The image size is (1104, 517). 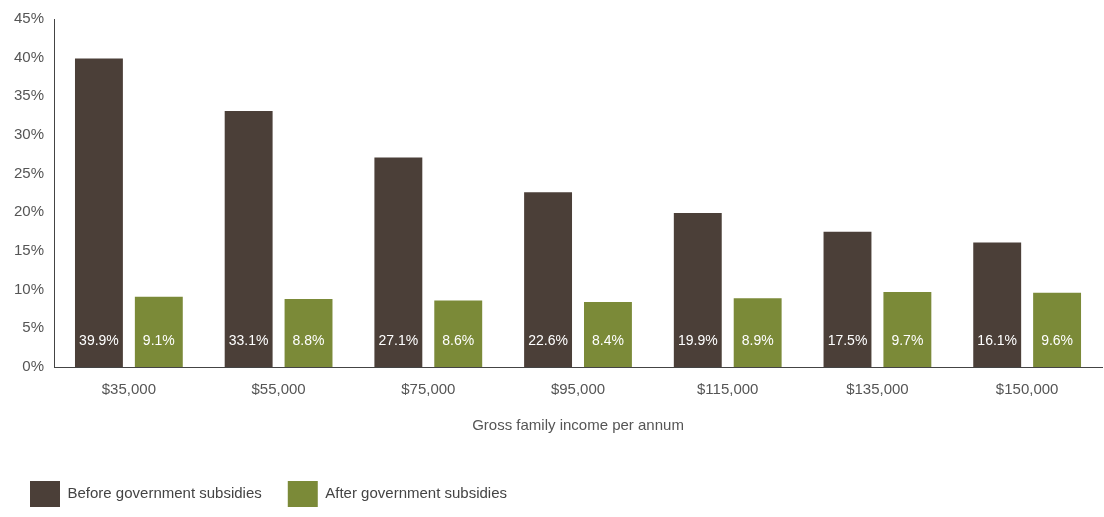 What do you see at coordinates (128, 389) in the screenshot?
I see `x-tick-label: $35,000` at bounding box center [128, 389].